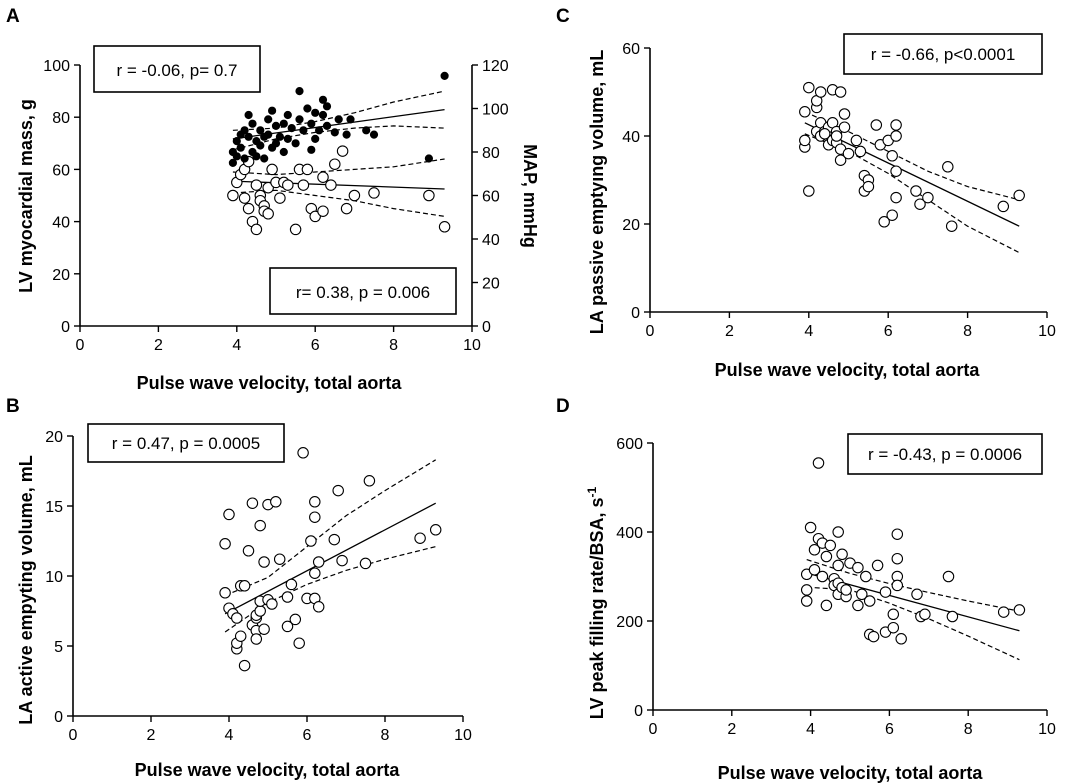 This screenshot has width=1065, height=784. I want to click on stat-box-b: r = 0.47, p = 0.0005, so click(186, 443).